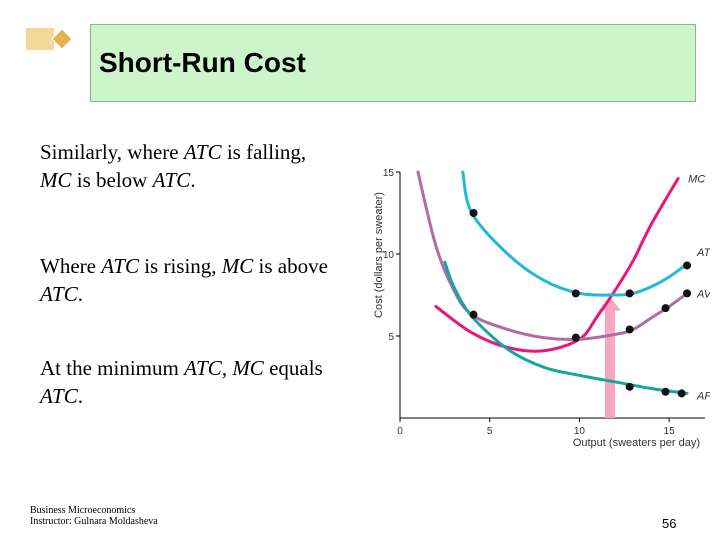 The width and height of the screenshot is (720, 540). Describe the element at coordinates (71, 266) in the screenshot. I see `text-run: Where` at that location.